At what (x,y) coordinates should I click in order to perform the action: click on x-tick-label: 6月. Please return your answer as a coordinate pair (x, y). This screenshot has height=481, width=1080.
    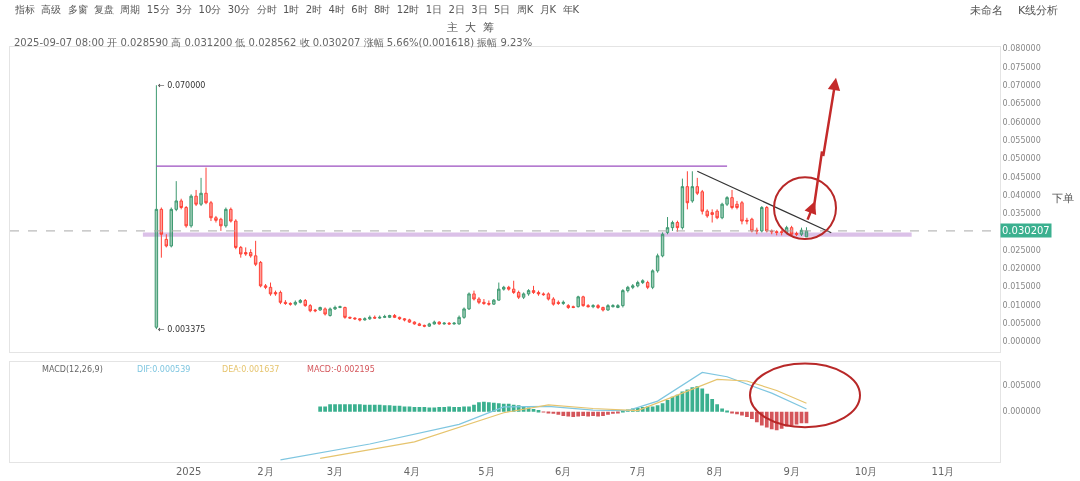
    Looking at the image, I should click on (563, 471).